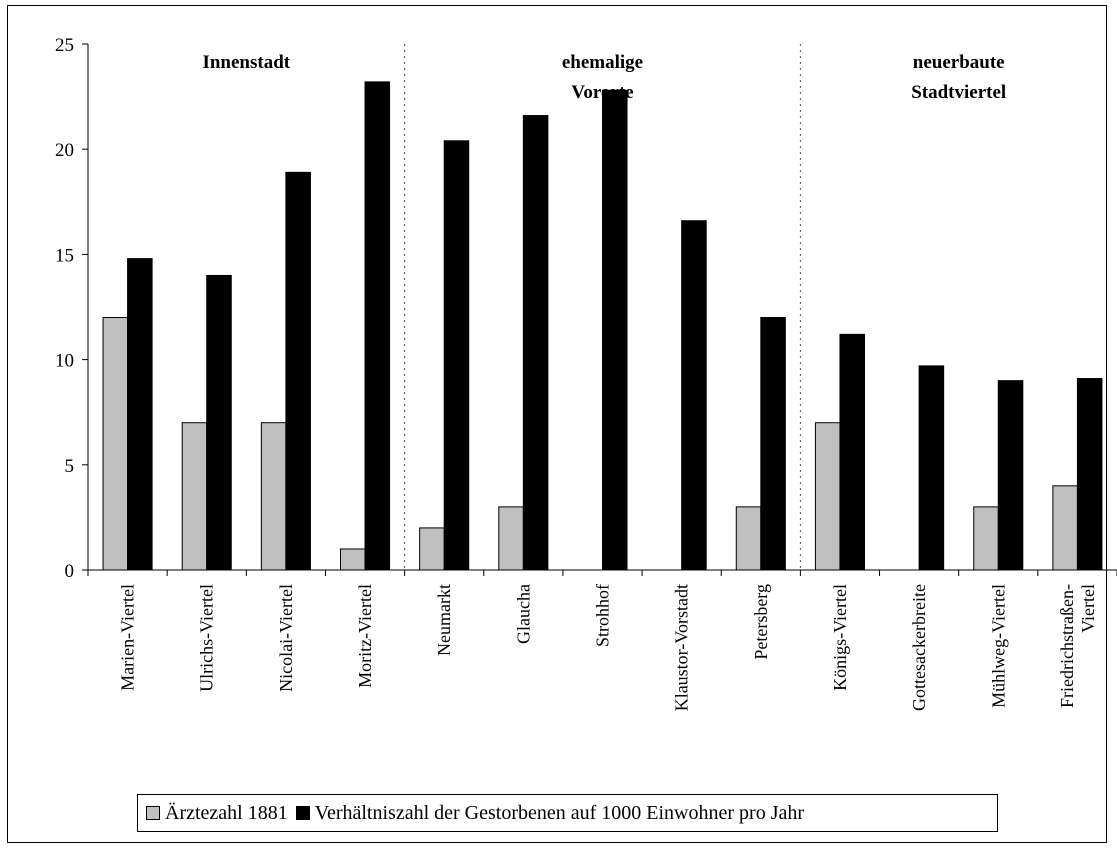 This screenshot has height=849, width=1117. I want to click on category-label: Nicolai-Viertel, so click(286, 638).